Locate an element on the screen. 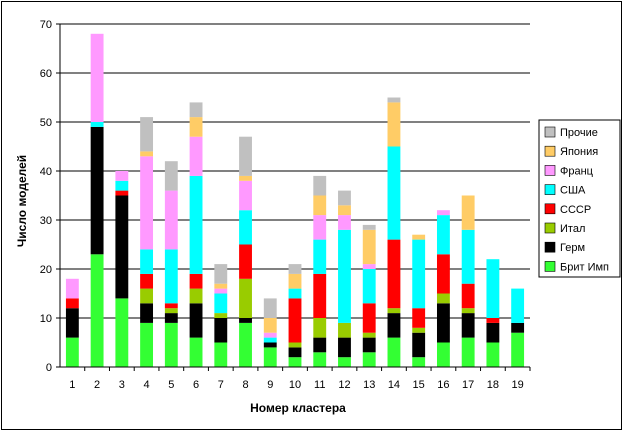  x-tick-label: 4 is located at coordinates (147, 385).